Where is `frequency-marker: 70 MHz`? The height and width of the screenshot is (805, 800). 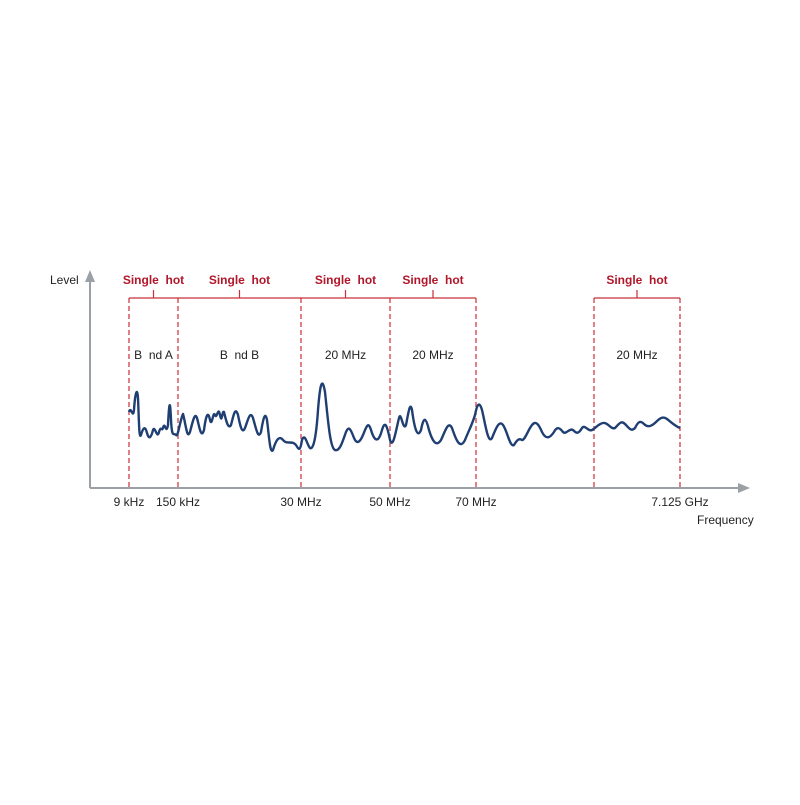
frequency-marker: 70 MHz is located at coordinates (475, 502).